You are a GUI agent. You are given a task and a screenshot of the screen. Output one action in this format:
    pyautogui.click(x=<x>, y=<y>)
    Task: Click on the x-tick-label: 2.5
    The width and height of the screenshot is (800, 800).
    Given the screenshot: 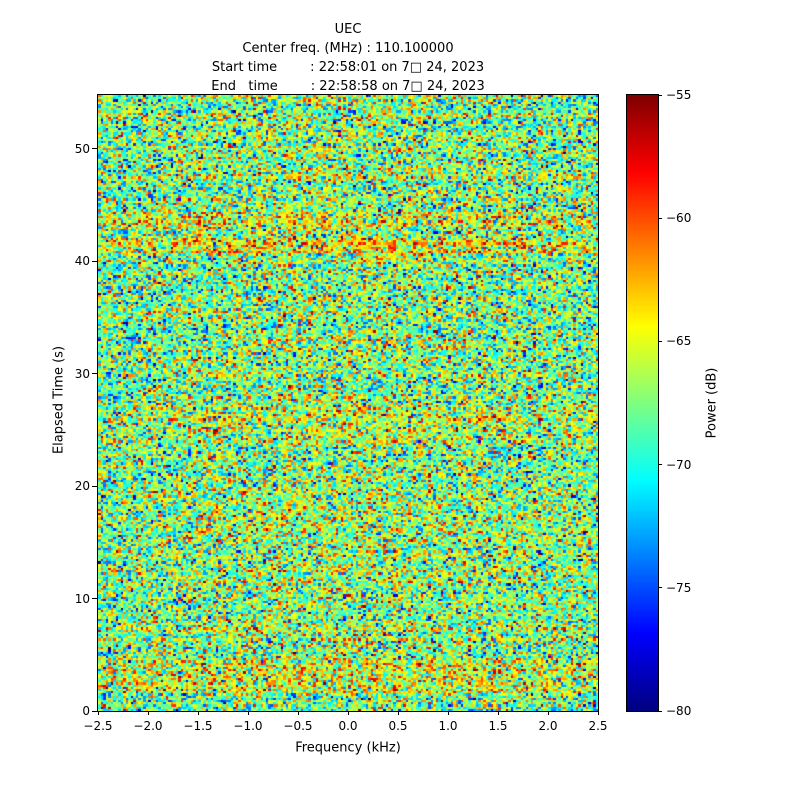 What is the action you would take?
    pyautogui.click(x=598, y=726)
    